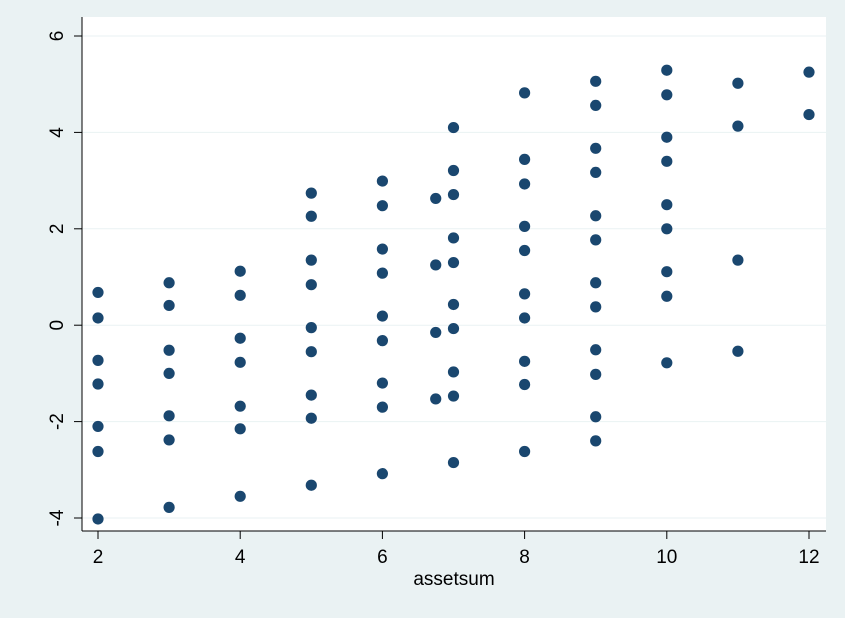 The width and height of the screenshot is (845, 618). What do you see at coordinates (57, 421) in the screenshot?
I see `y-tick-label: -2` at bounding box center [57, 421].